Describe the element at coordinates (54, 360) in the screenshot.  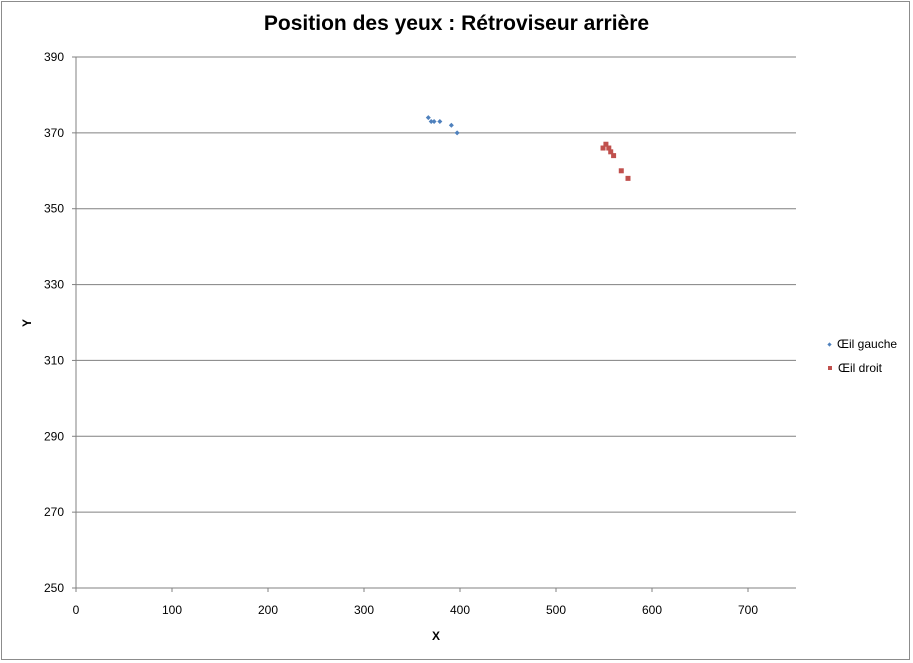
I see `y-tick-label: 310` at that location.